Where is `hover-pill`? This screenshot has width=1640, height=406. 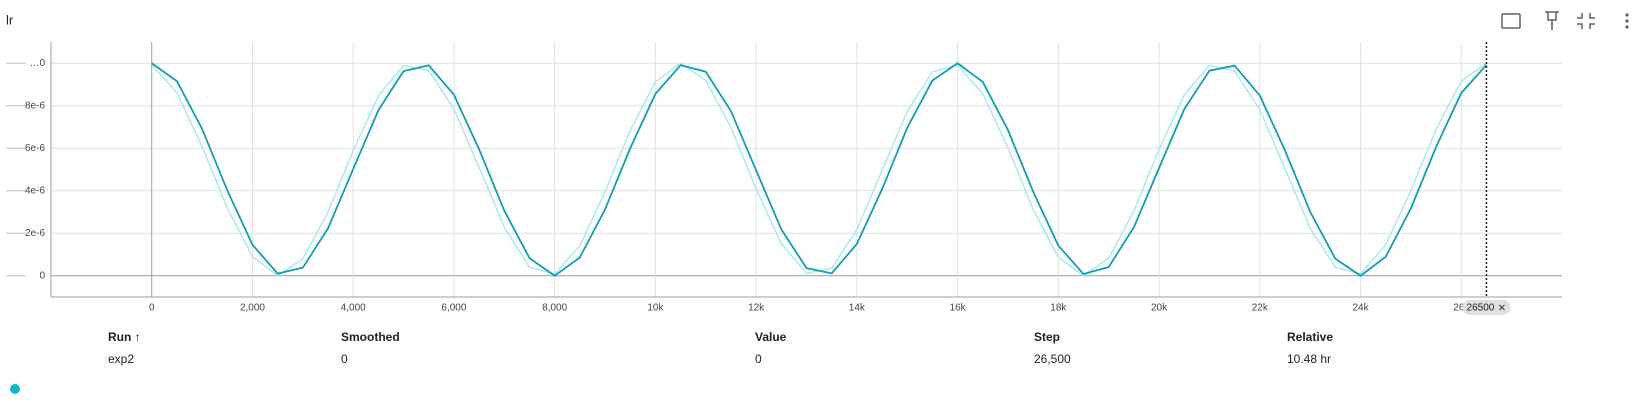
hover-pill is located at coordinates (1486, 307).